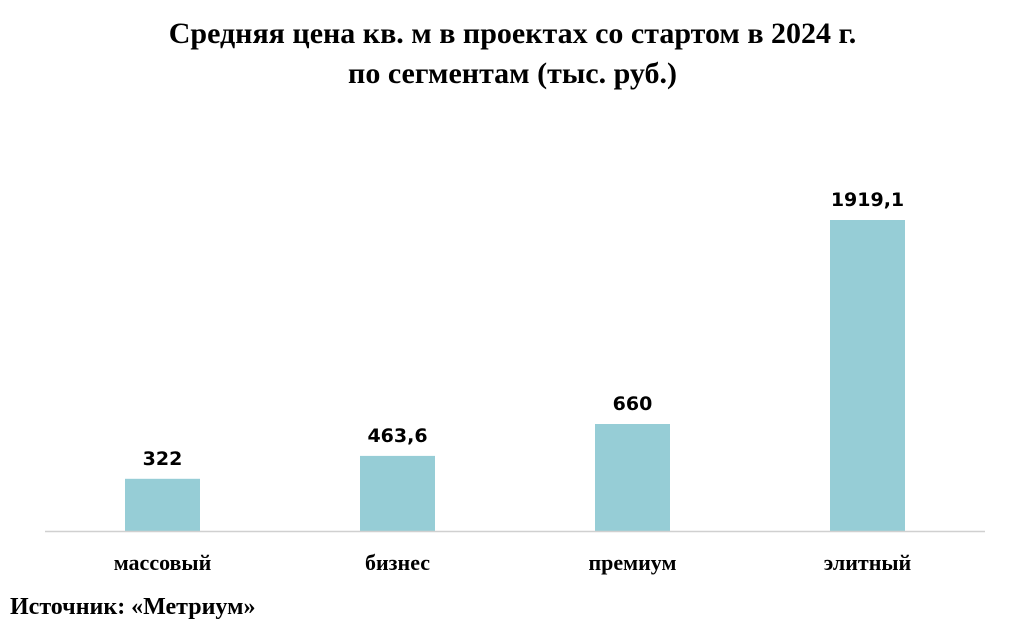 The height and width of the screenshot is (632, 1025). I want to click on category-label-0: массовый, so click(163, 562).